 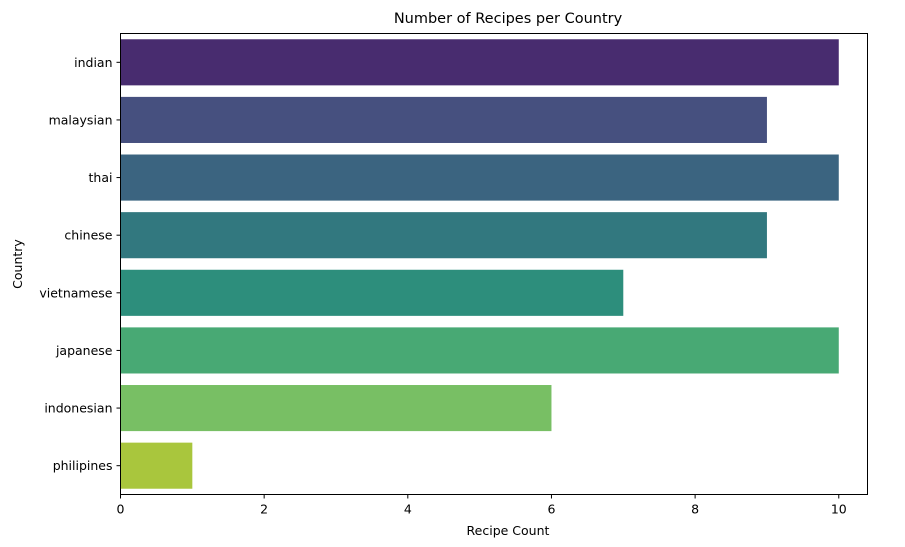 What do you see at coordinates (78, 408) in the screenshot?
I see `y-tick-label: indonesian` at bounding box center [78, 408].